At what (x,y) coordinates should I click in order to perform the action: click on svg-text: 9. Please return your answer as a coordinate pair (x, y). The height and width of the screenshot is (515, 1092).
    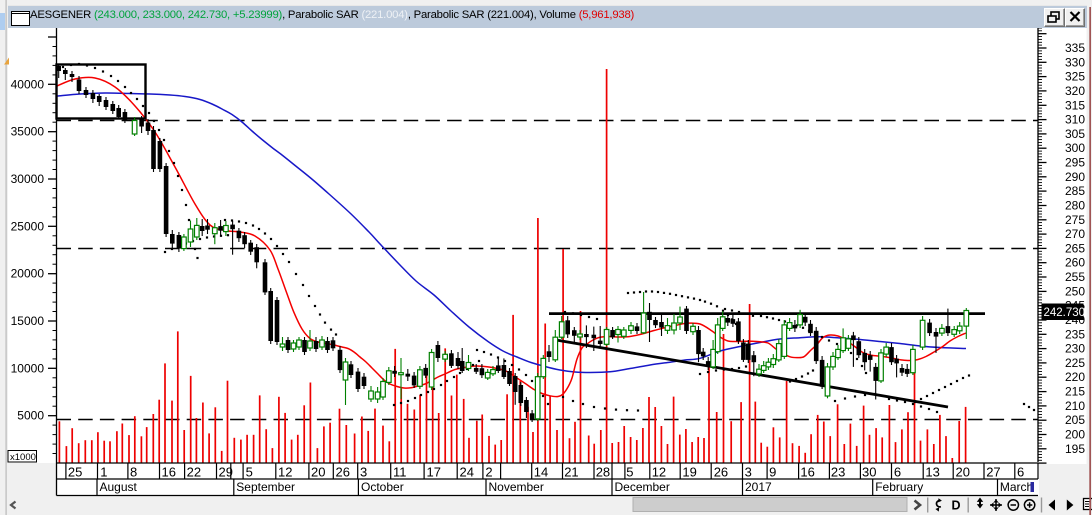
    Looking at the image, I should click on (772, 472).